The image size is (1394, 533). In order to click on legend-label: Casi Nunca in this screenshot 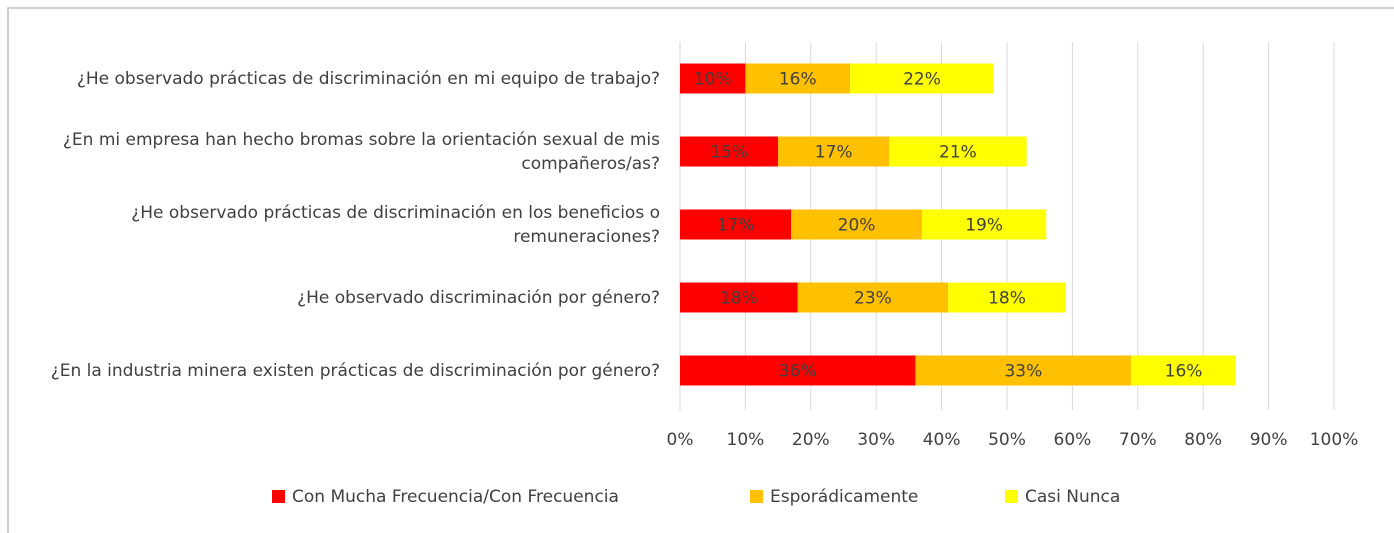, I will do `click(1072, 497)`.